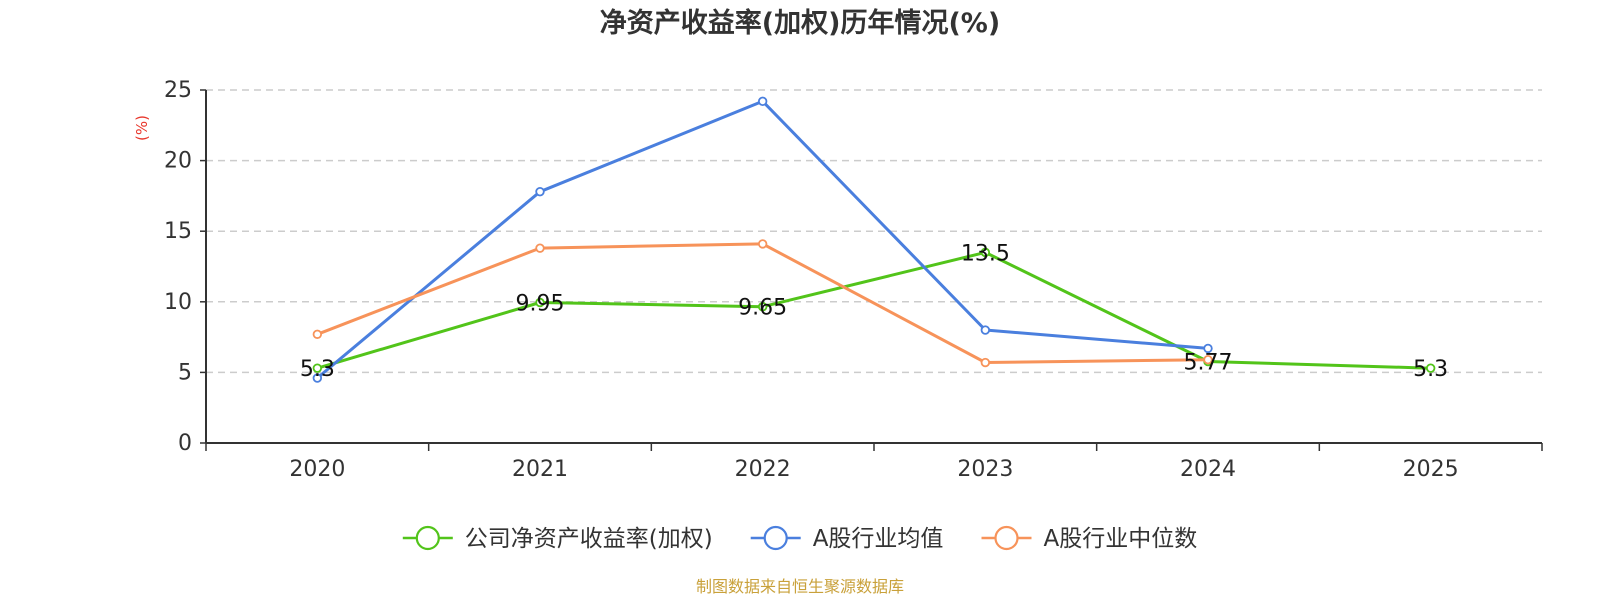 The width and height of the screenshot is (1600, 600). What do you see at coordinates (185, 443) in the screenshot?
I see `y-tick-label: 0` at bounding box center [185, 443].